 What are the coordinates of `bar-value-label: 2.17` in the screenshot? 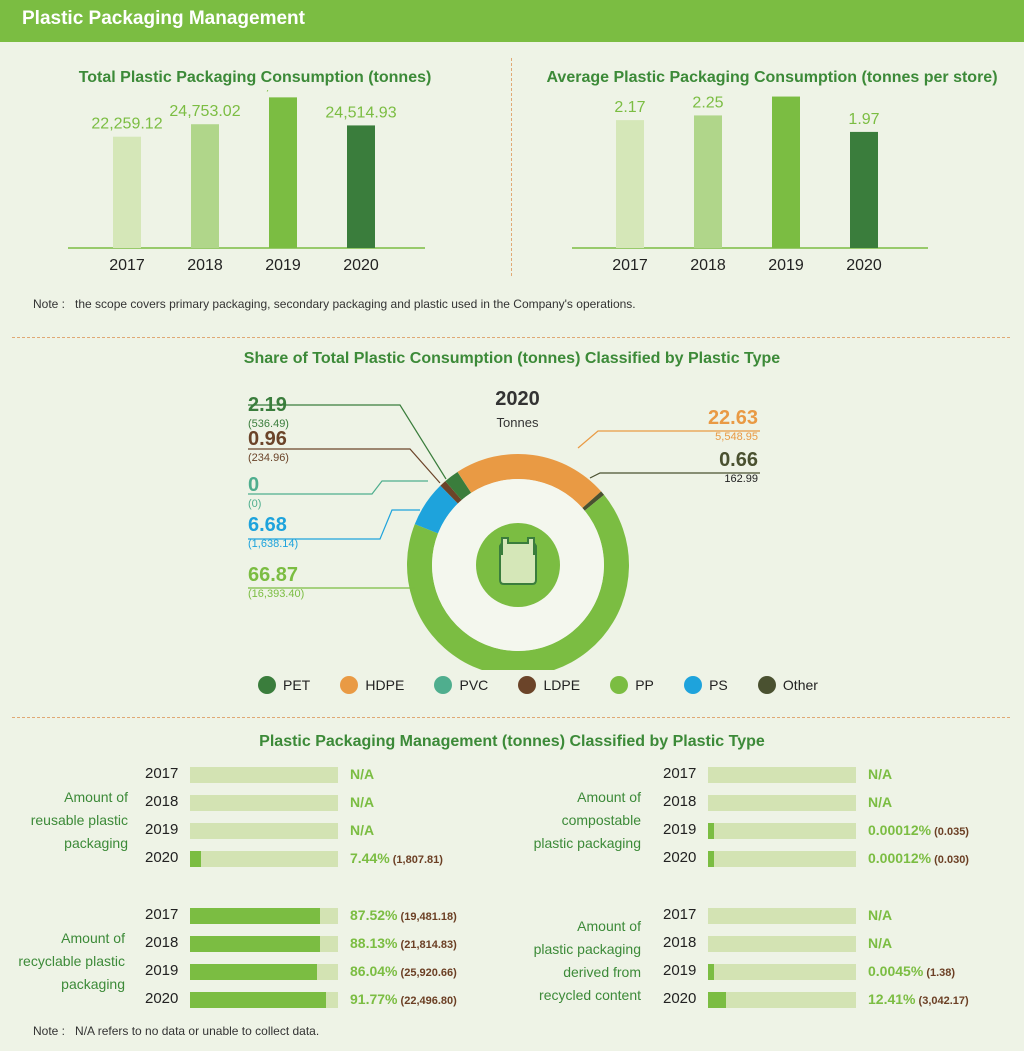 It's located at (629, 107).